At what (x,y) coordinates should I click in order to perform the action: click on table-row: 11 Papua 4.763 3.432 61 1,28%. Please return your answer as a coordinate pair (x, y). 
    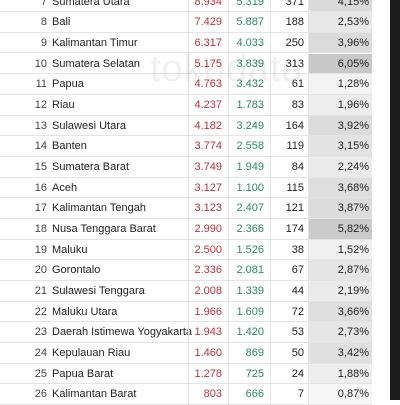
    Looking at the image, I should click on (186, 84).